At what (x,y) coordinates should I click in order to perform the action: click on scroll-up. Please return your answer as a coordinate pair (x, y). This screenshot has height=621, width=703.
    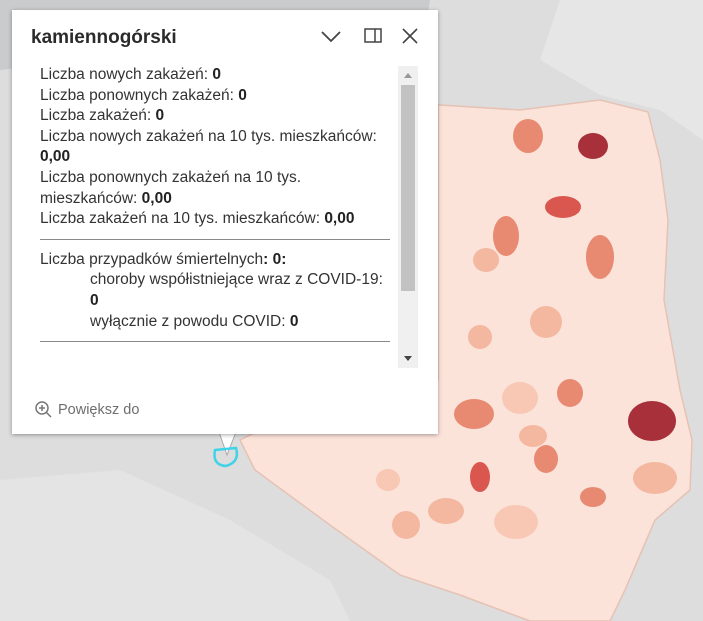
    Looking at the image, I should click on (408, 75).